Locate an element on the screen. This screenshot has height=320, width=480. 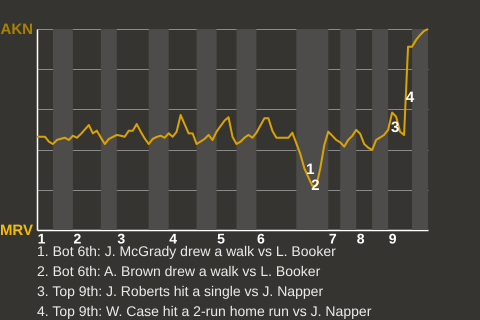
annotation: 3 is located at coordinates (395, 127).